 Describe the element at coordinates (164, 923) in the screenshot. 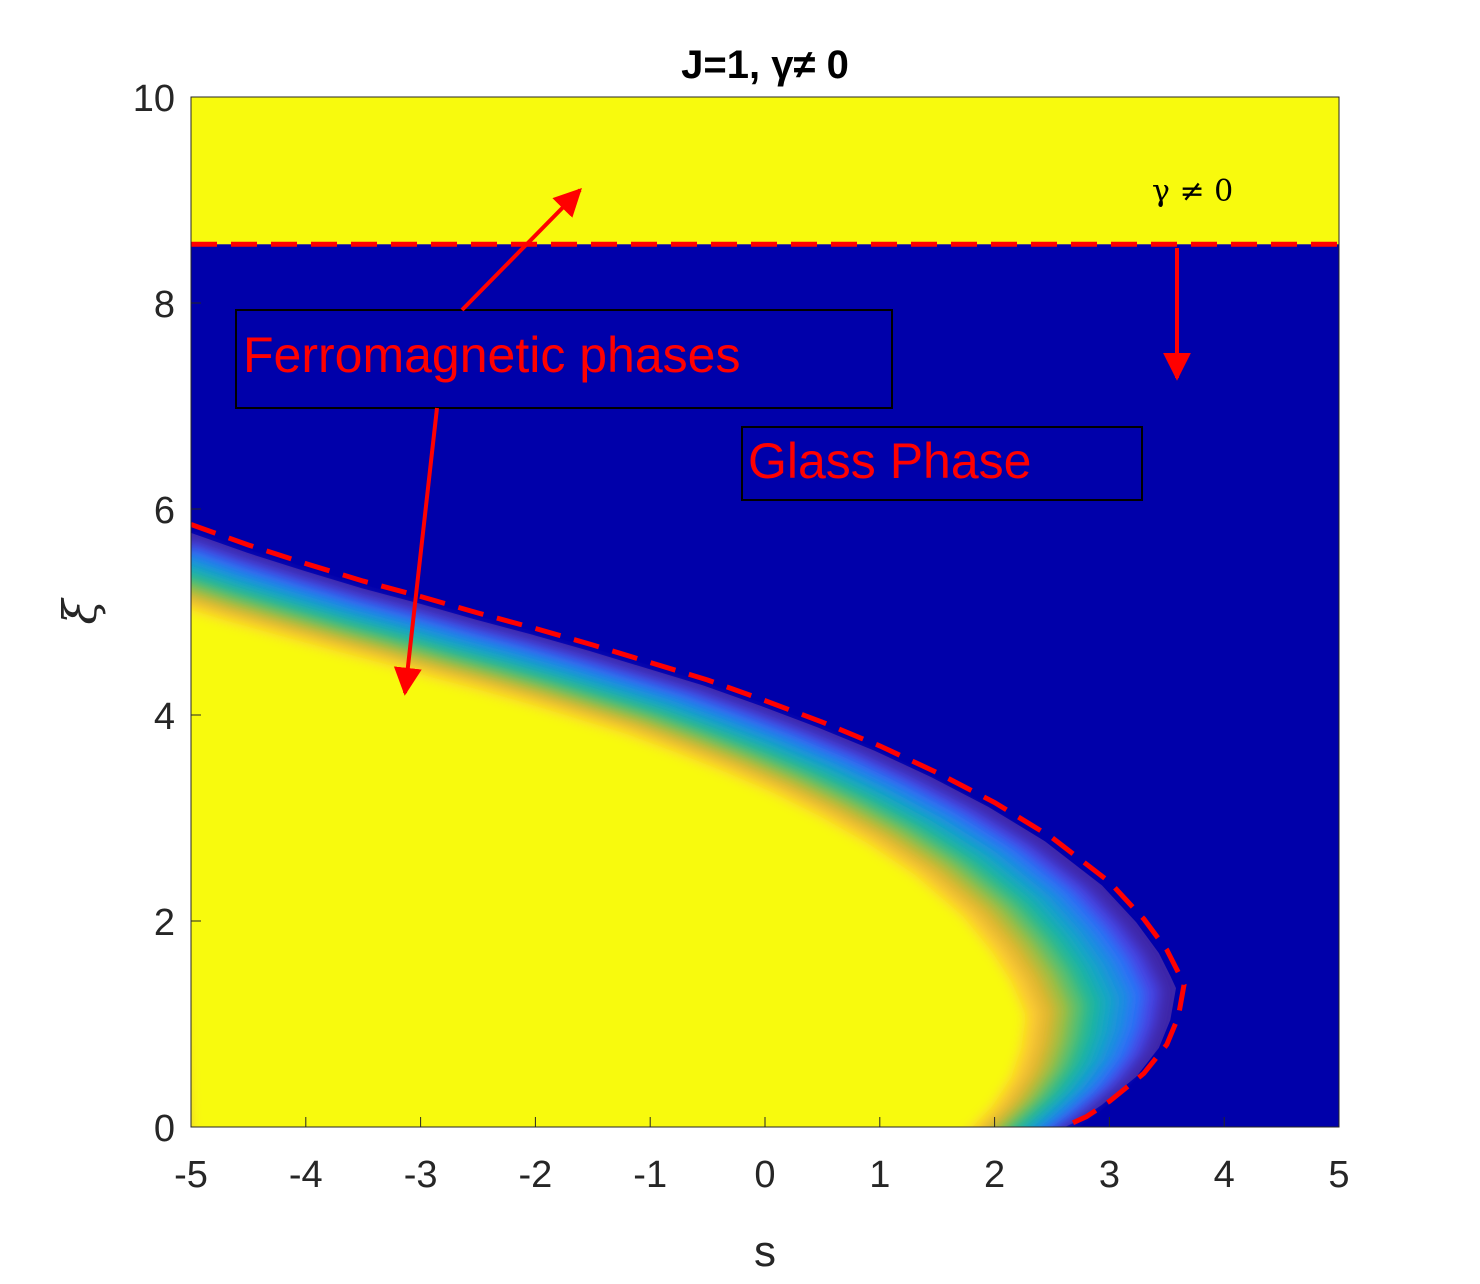

I see `y-tick-label: 2` at that location.